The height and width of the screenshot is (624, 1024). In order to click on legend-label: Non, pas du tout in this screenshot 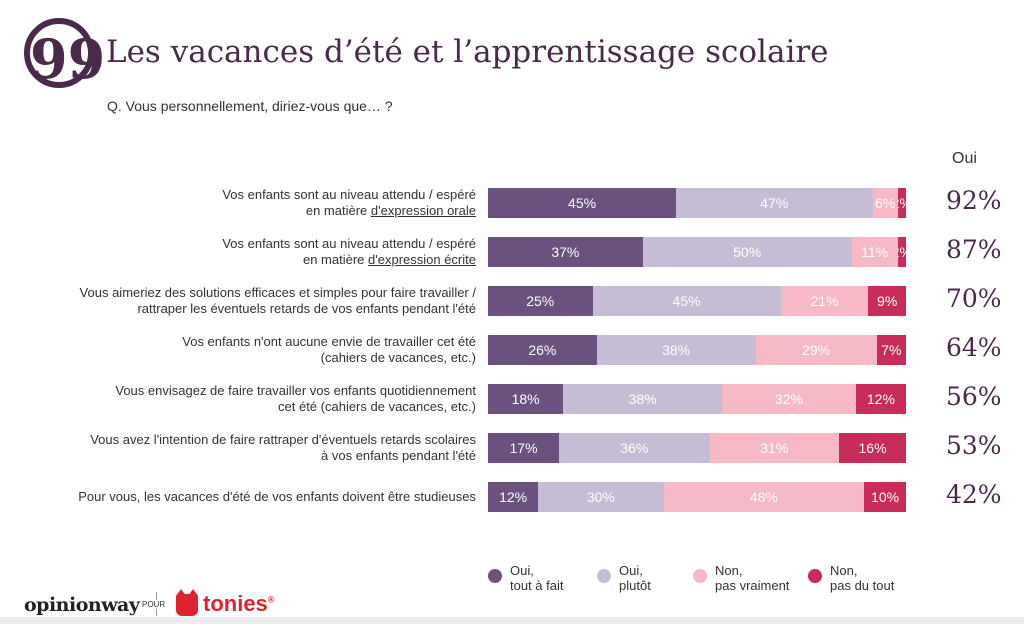, I will do `click(862, 578)`.